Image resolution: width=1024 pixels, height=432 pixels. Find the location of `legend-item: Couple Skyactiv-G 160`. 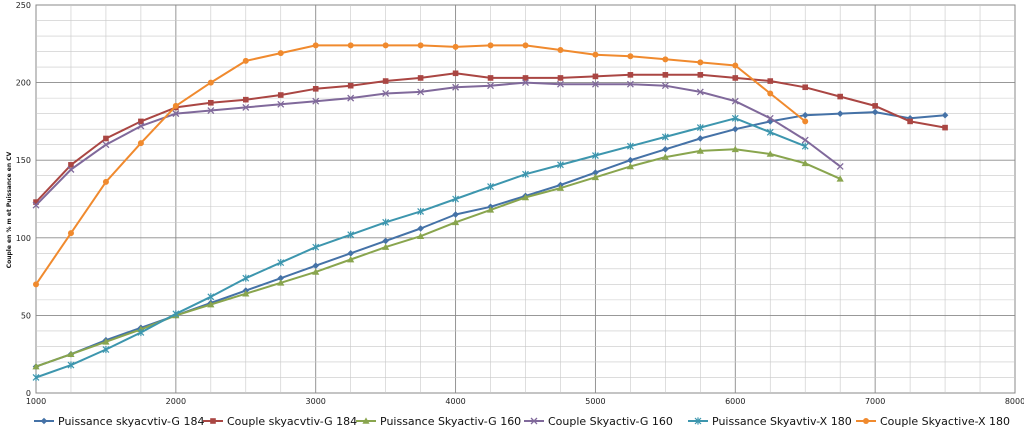

legend-item: Couple Skyactiv-G 160 is located at coordinates (598, 421).